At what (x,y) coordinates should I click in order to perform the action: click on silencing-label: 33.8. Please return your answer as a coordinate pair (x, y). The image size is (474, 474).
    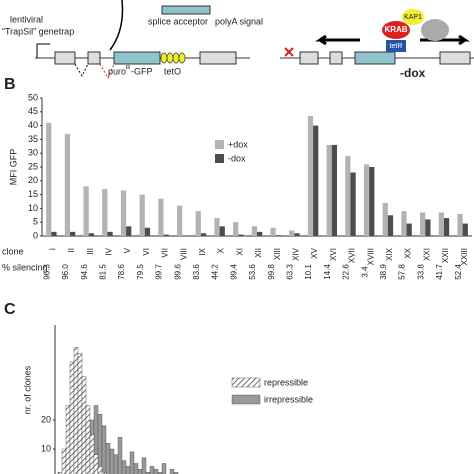
    Looking at the image, I should click on (420, 272).